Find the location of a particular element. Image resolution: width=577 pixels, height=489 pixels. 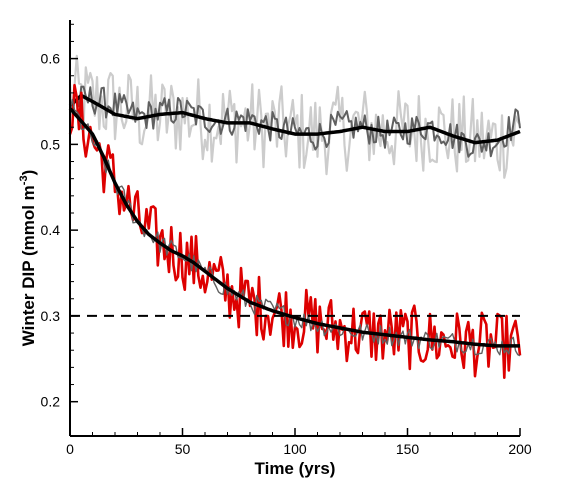

y-tick-label: 0.2 is located at coordinates (51, 402).